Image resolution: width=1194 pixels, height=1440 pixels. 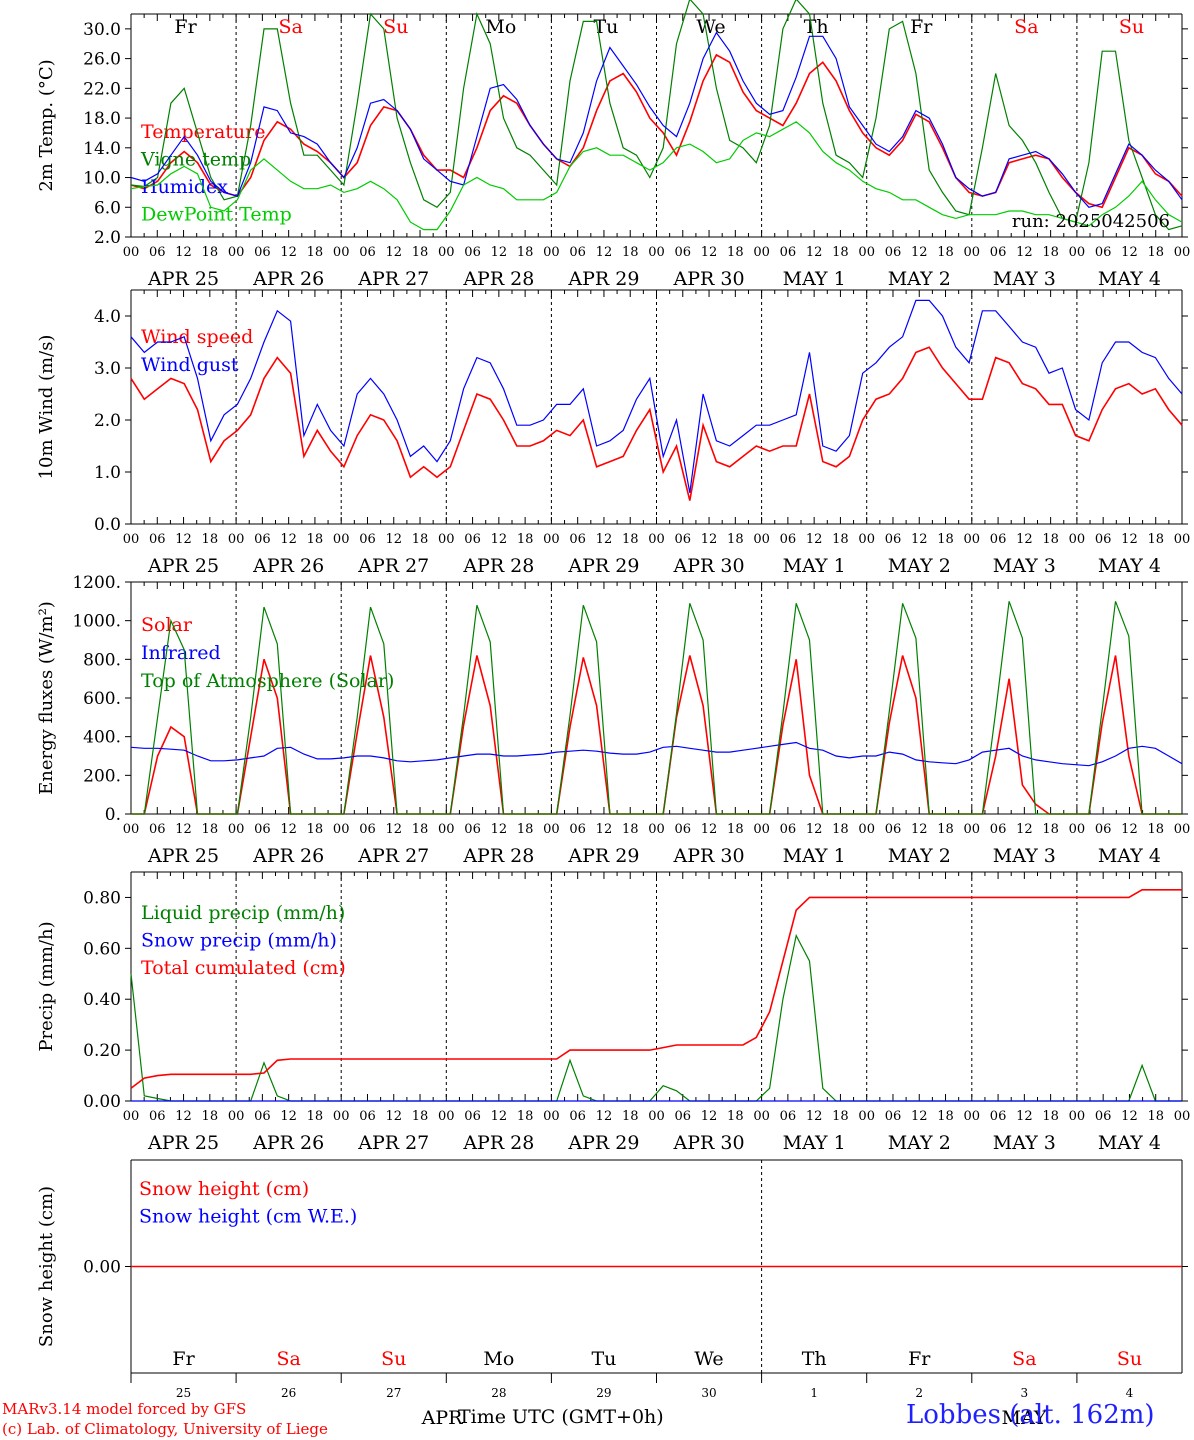 What do you see at coordinates (814, 566) in the screenshot?
I see `date-label: MAY 1` at bounding box center [814, 566].